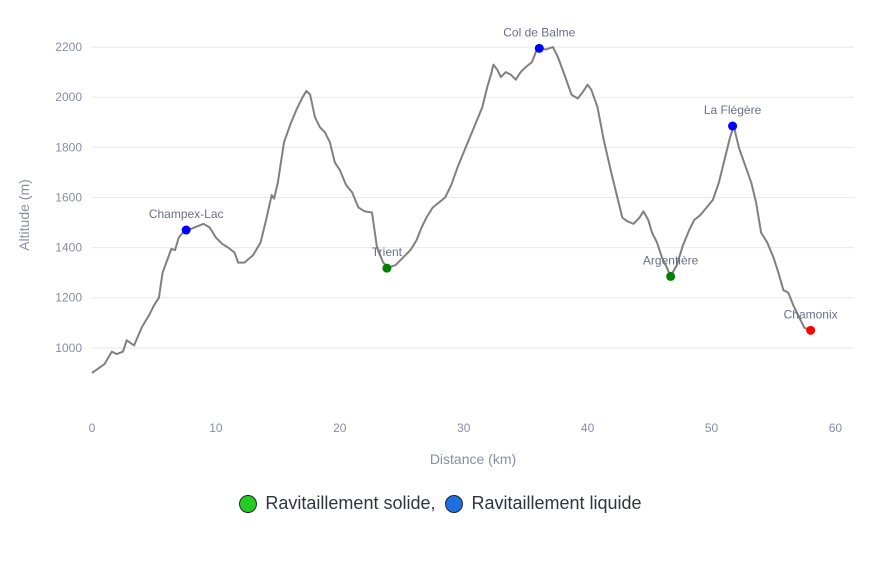 Image resolution: width=881 pixels, height=562 pixels. I want to click on y-tick-label: 1200, so click(68, 298).